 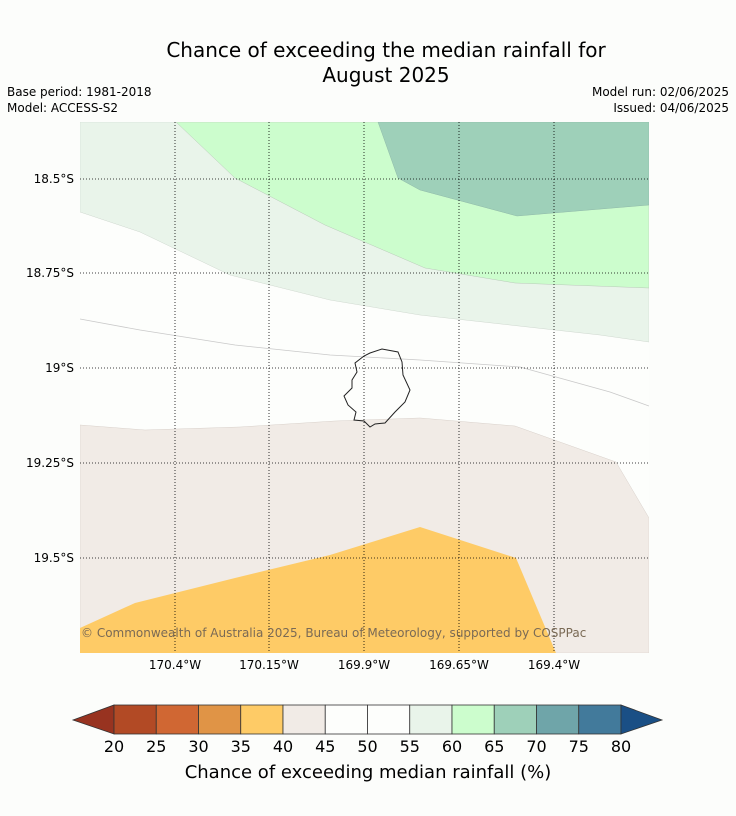 What do you see at coordinates (377, 388) in the screenshot?
I see `island-outline` at bounding box center [377, 388].